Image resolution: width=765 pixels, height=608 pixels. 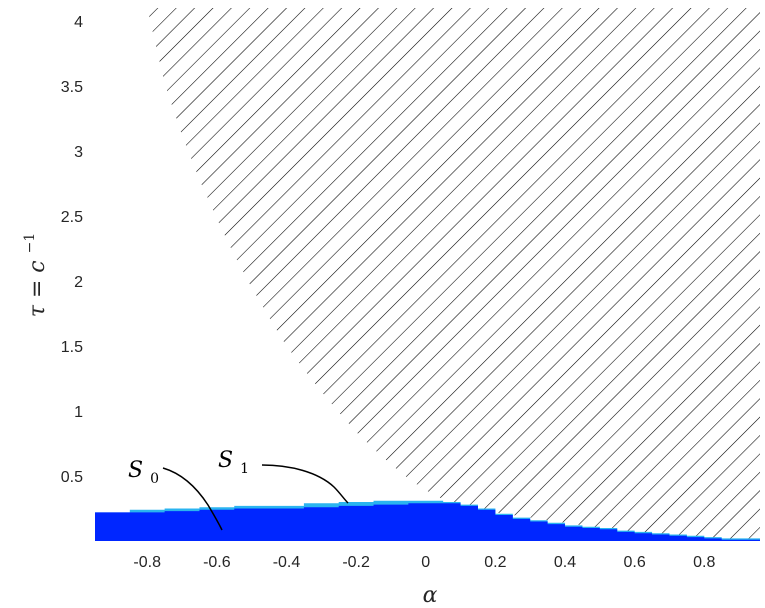 What do you see at coordinates (305, 484) in the screenshot?
I see `annotation-s1-leader` at bounding box center [305, 484].